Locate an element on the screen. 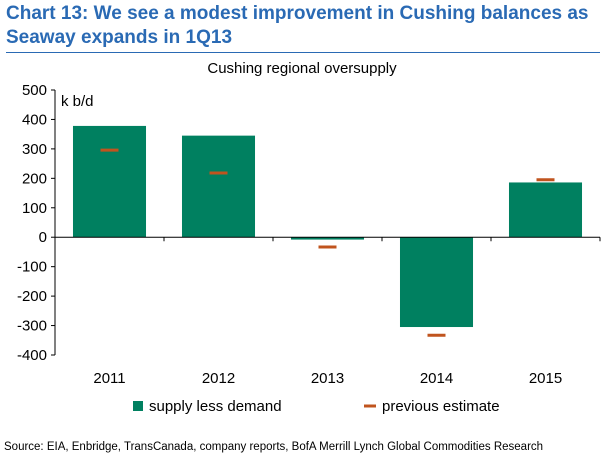 This screenshot has height=469, width=604. y-tick-label: -400 is located at coordinates (32, 355).